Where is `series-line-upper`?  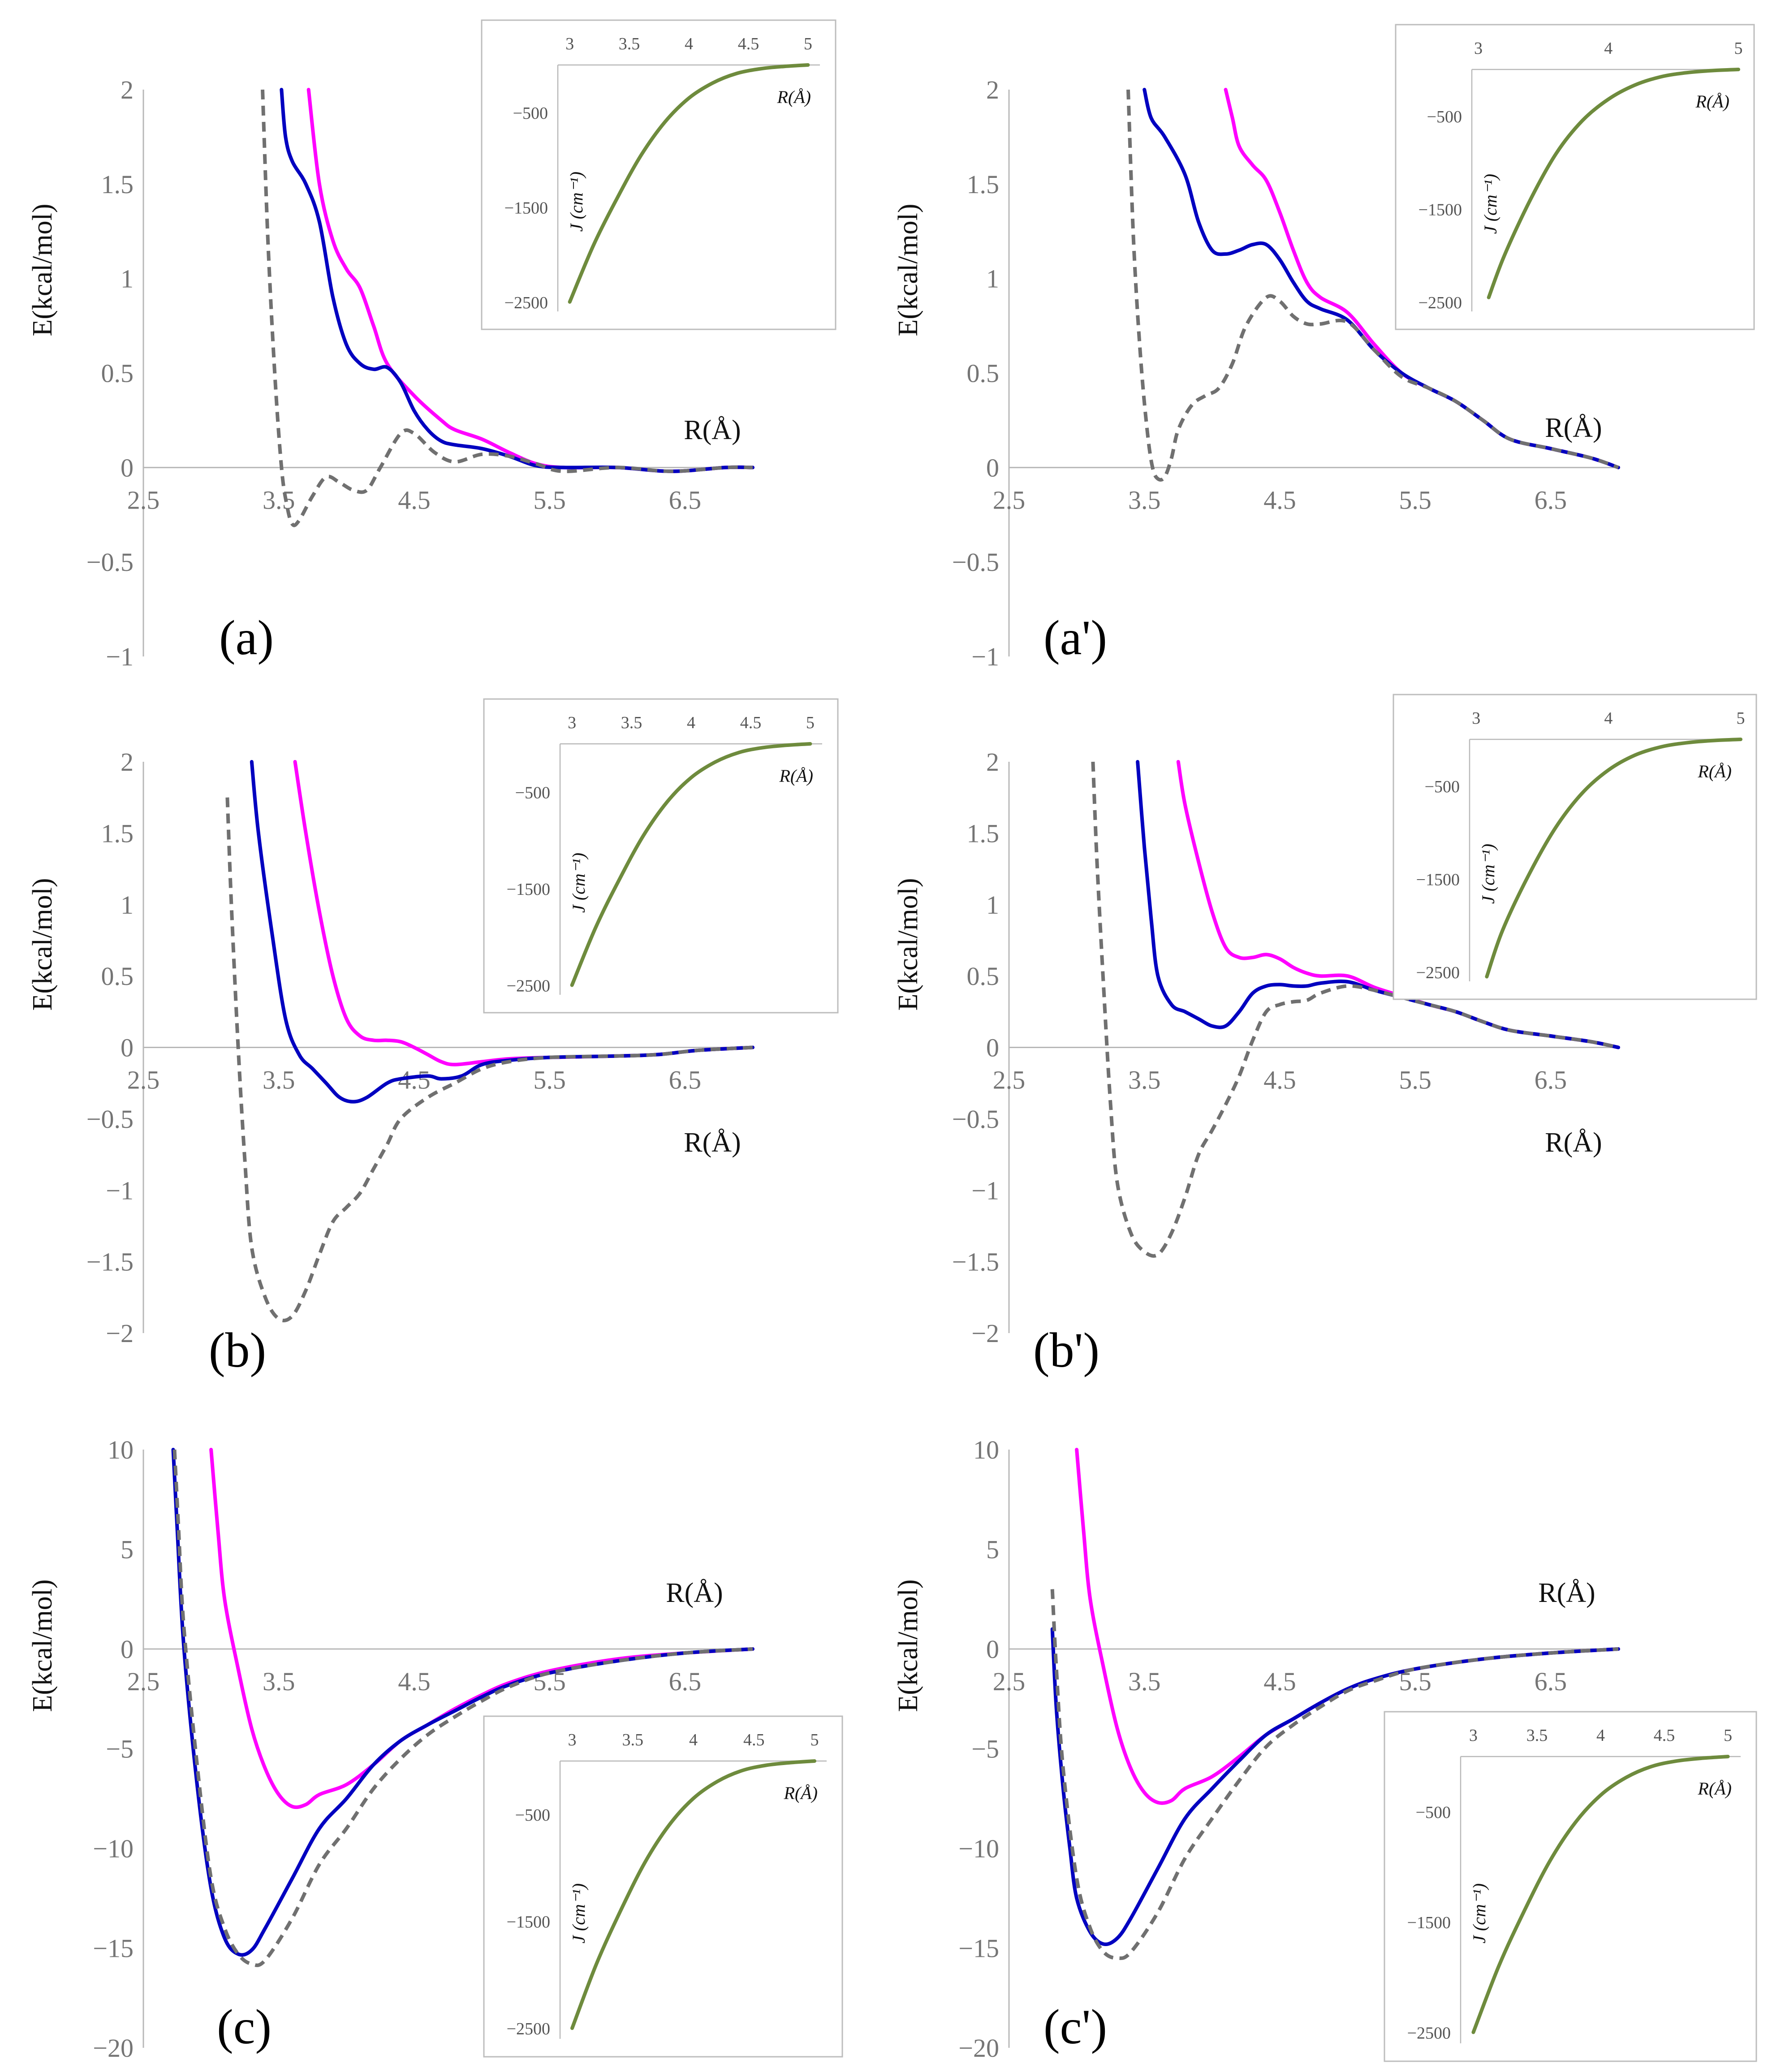
series-line-upper is located at coordinates (482, 1628).